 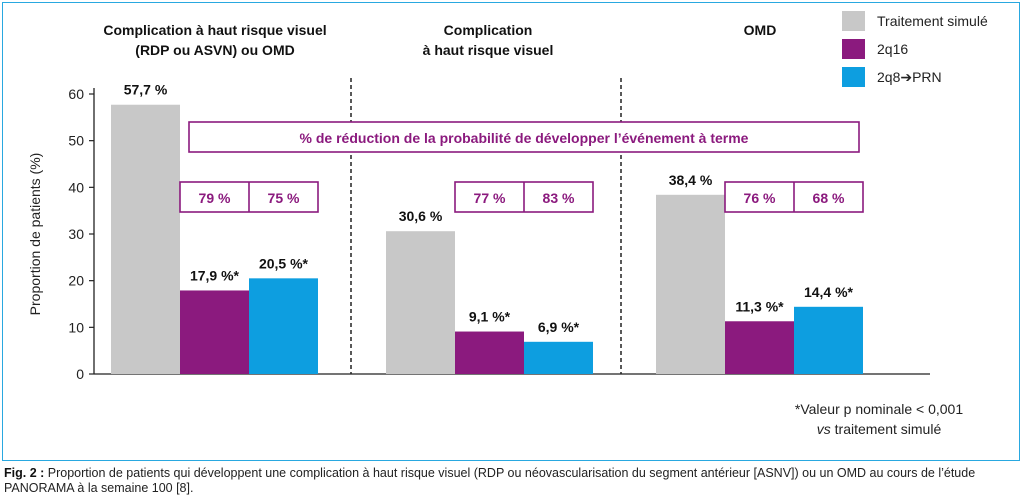 I want to click on footnote-line: vs traitement simulé, so click(x=879, y=429).